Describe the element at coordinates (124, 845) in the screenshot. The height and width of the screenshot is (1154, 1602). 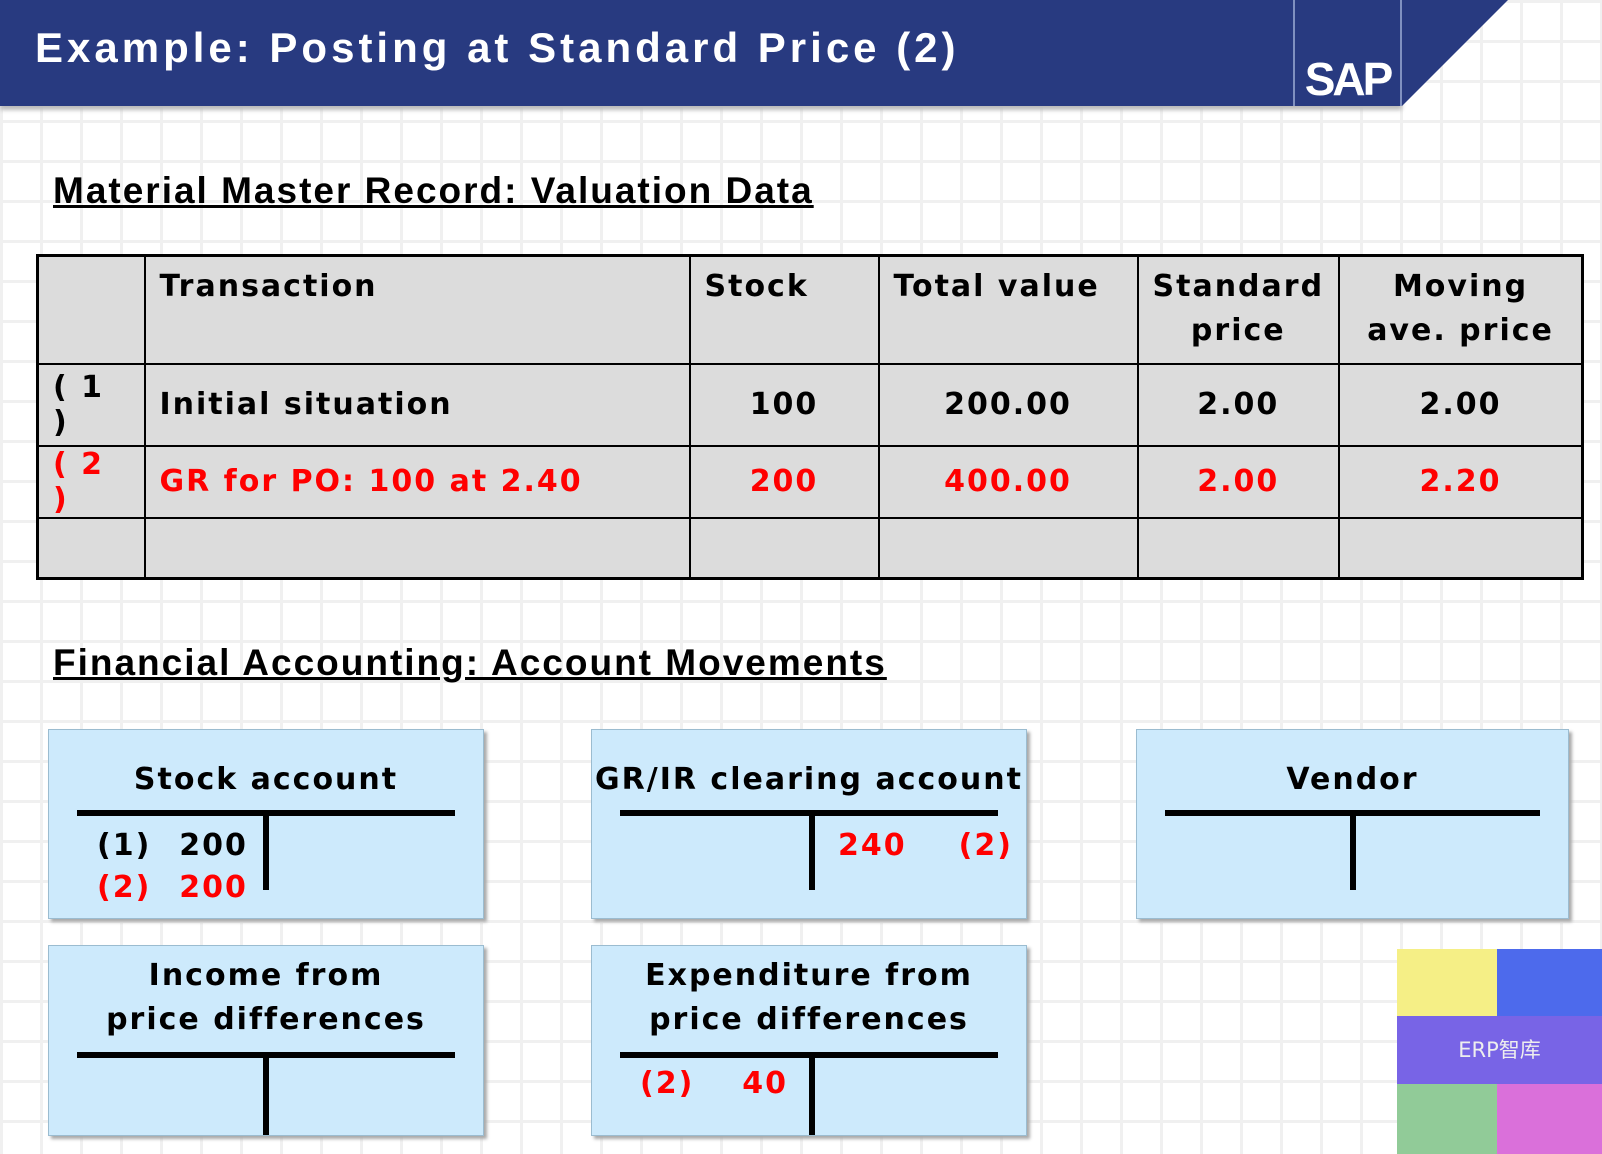
I see `entry-ref: (1)` at that location.